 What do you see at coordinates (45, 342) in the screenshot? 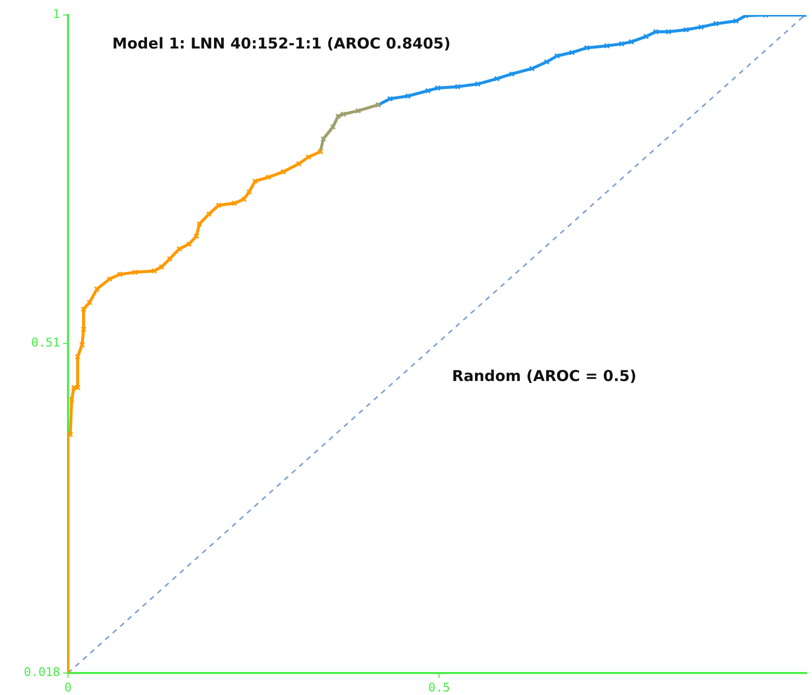
I see `y-tick-label: 0.51` at bounding box center [45, 342].